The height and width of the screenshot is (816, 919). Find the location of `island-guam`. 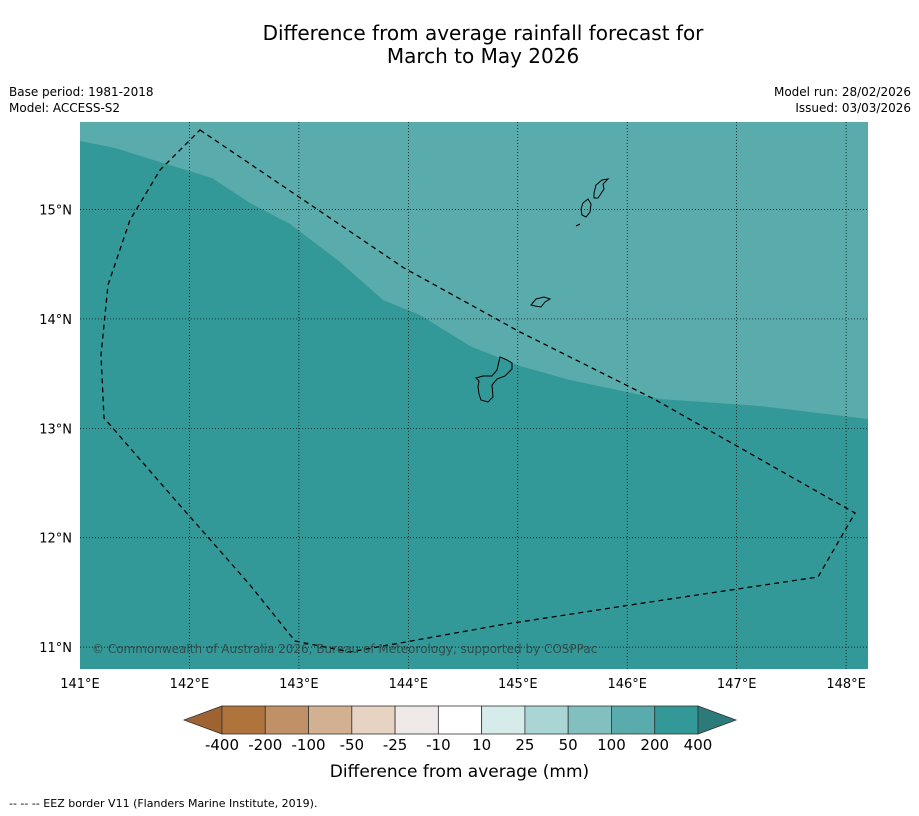

island-guam is located at coordinates (494, 379).